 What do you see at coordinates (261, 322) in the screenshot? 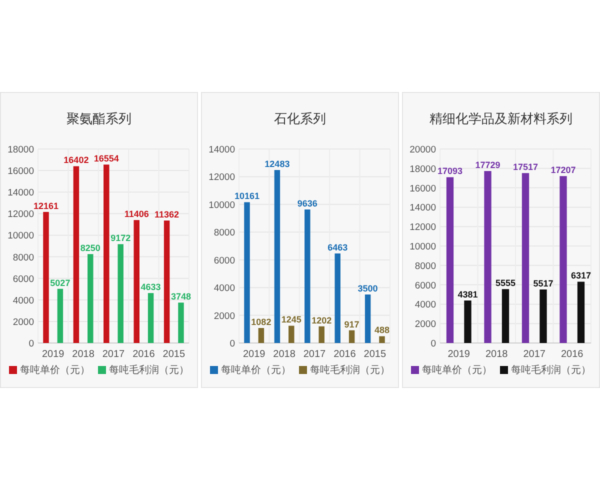
I see `data-label: 1082` at bounding box center [261, 322].